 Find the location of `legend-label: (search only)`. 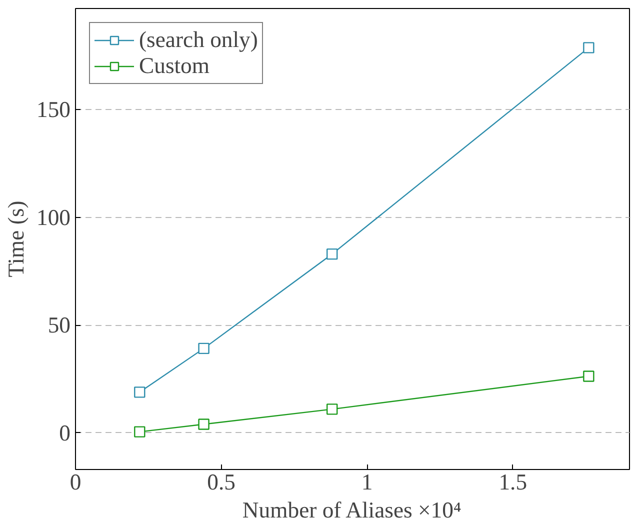

legend-label: (search only) is located at coordinates (198, 40).